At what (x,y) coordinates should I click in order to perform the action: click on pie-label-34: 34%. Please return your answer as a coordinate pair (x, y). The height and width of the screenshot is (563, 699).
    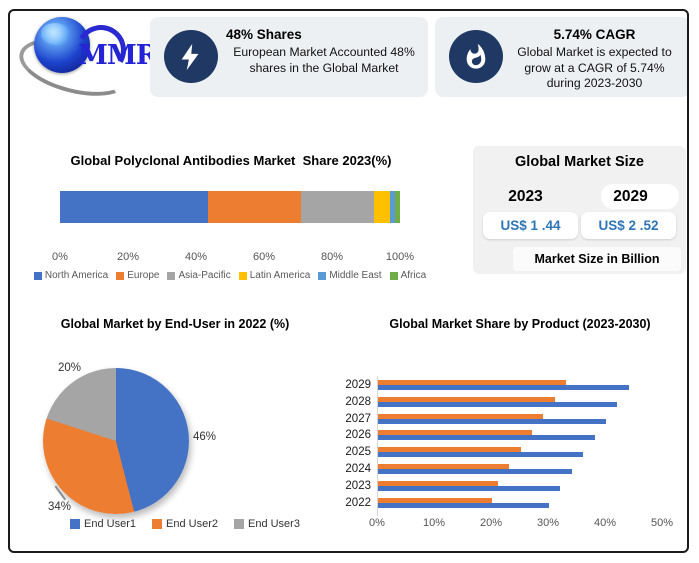
    Looking at the image, I should click on (60, 507).